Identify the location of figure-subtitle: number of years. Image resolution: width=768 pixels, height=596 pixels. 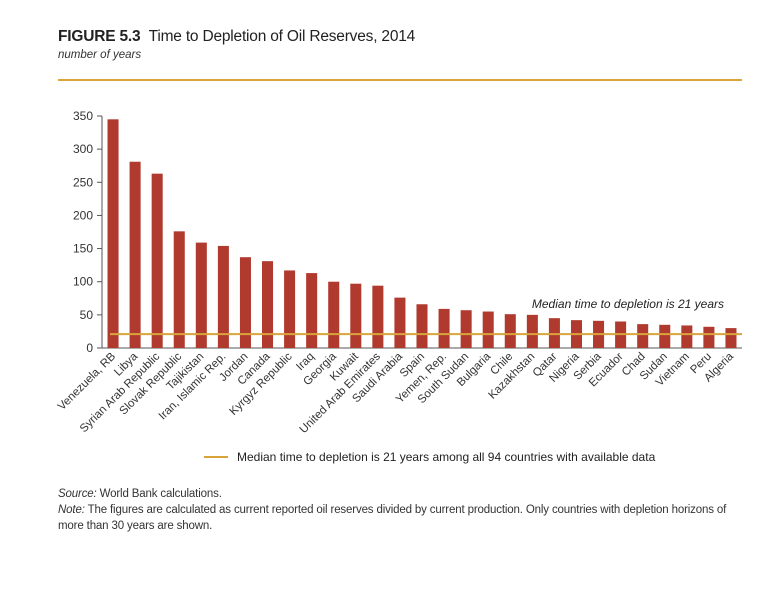
(100, 55).